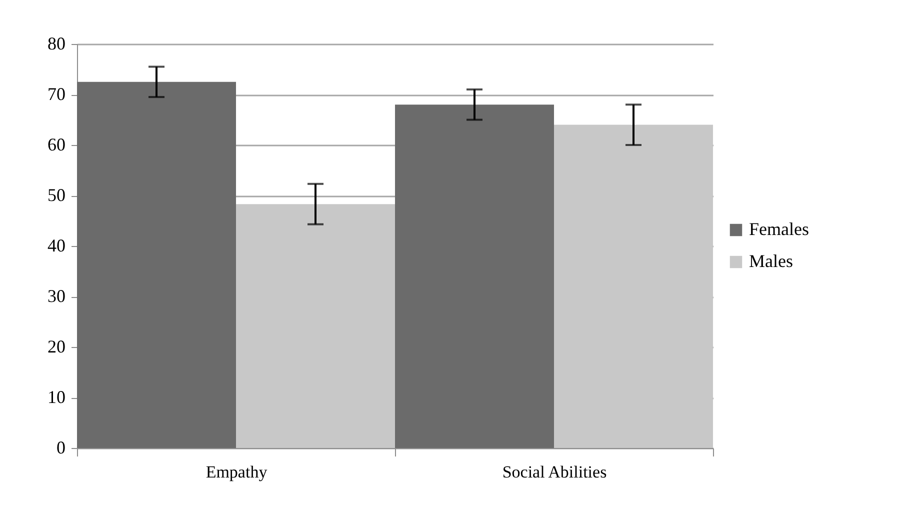 Image resolution: width=902 pixels, height=510 pixels. I want to click on y-tick-label: 50, so click(57, 195).